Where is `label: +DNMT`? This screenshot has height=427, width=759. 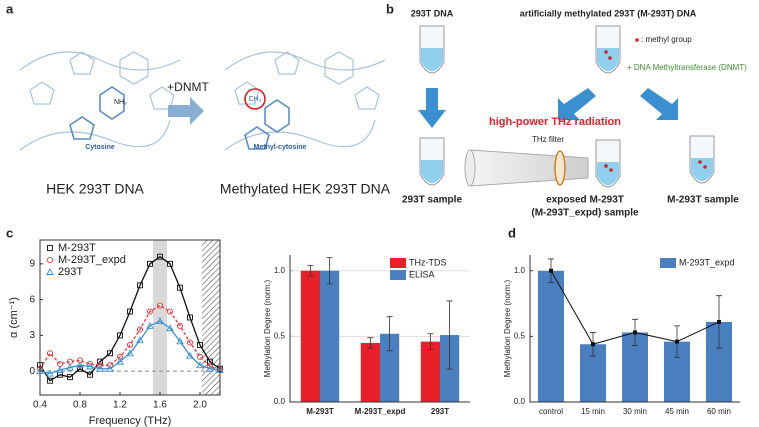 label: +DNMT is located at coordinates (188, 87).